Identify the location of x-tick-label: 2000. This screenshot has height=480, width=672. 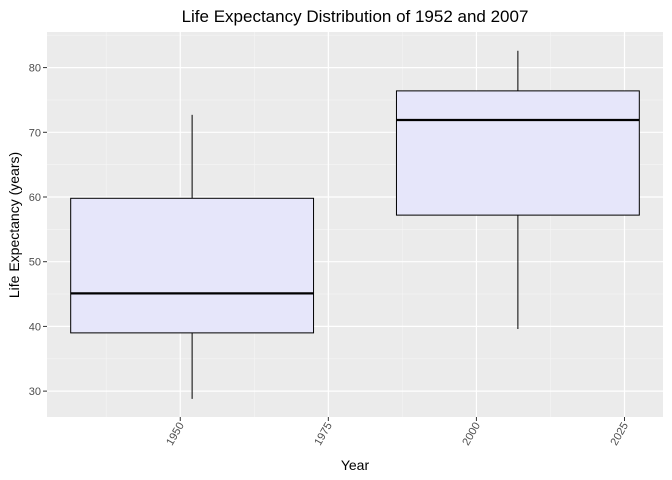
(471, 434).